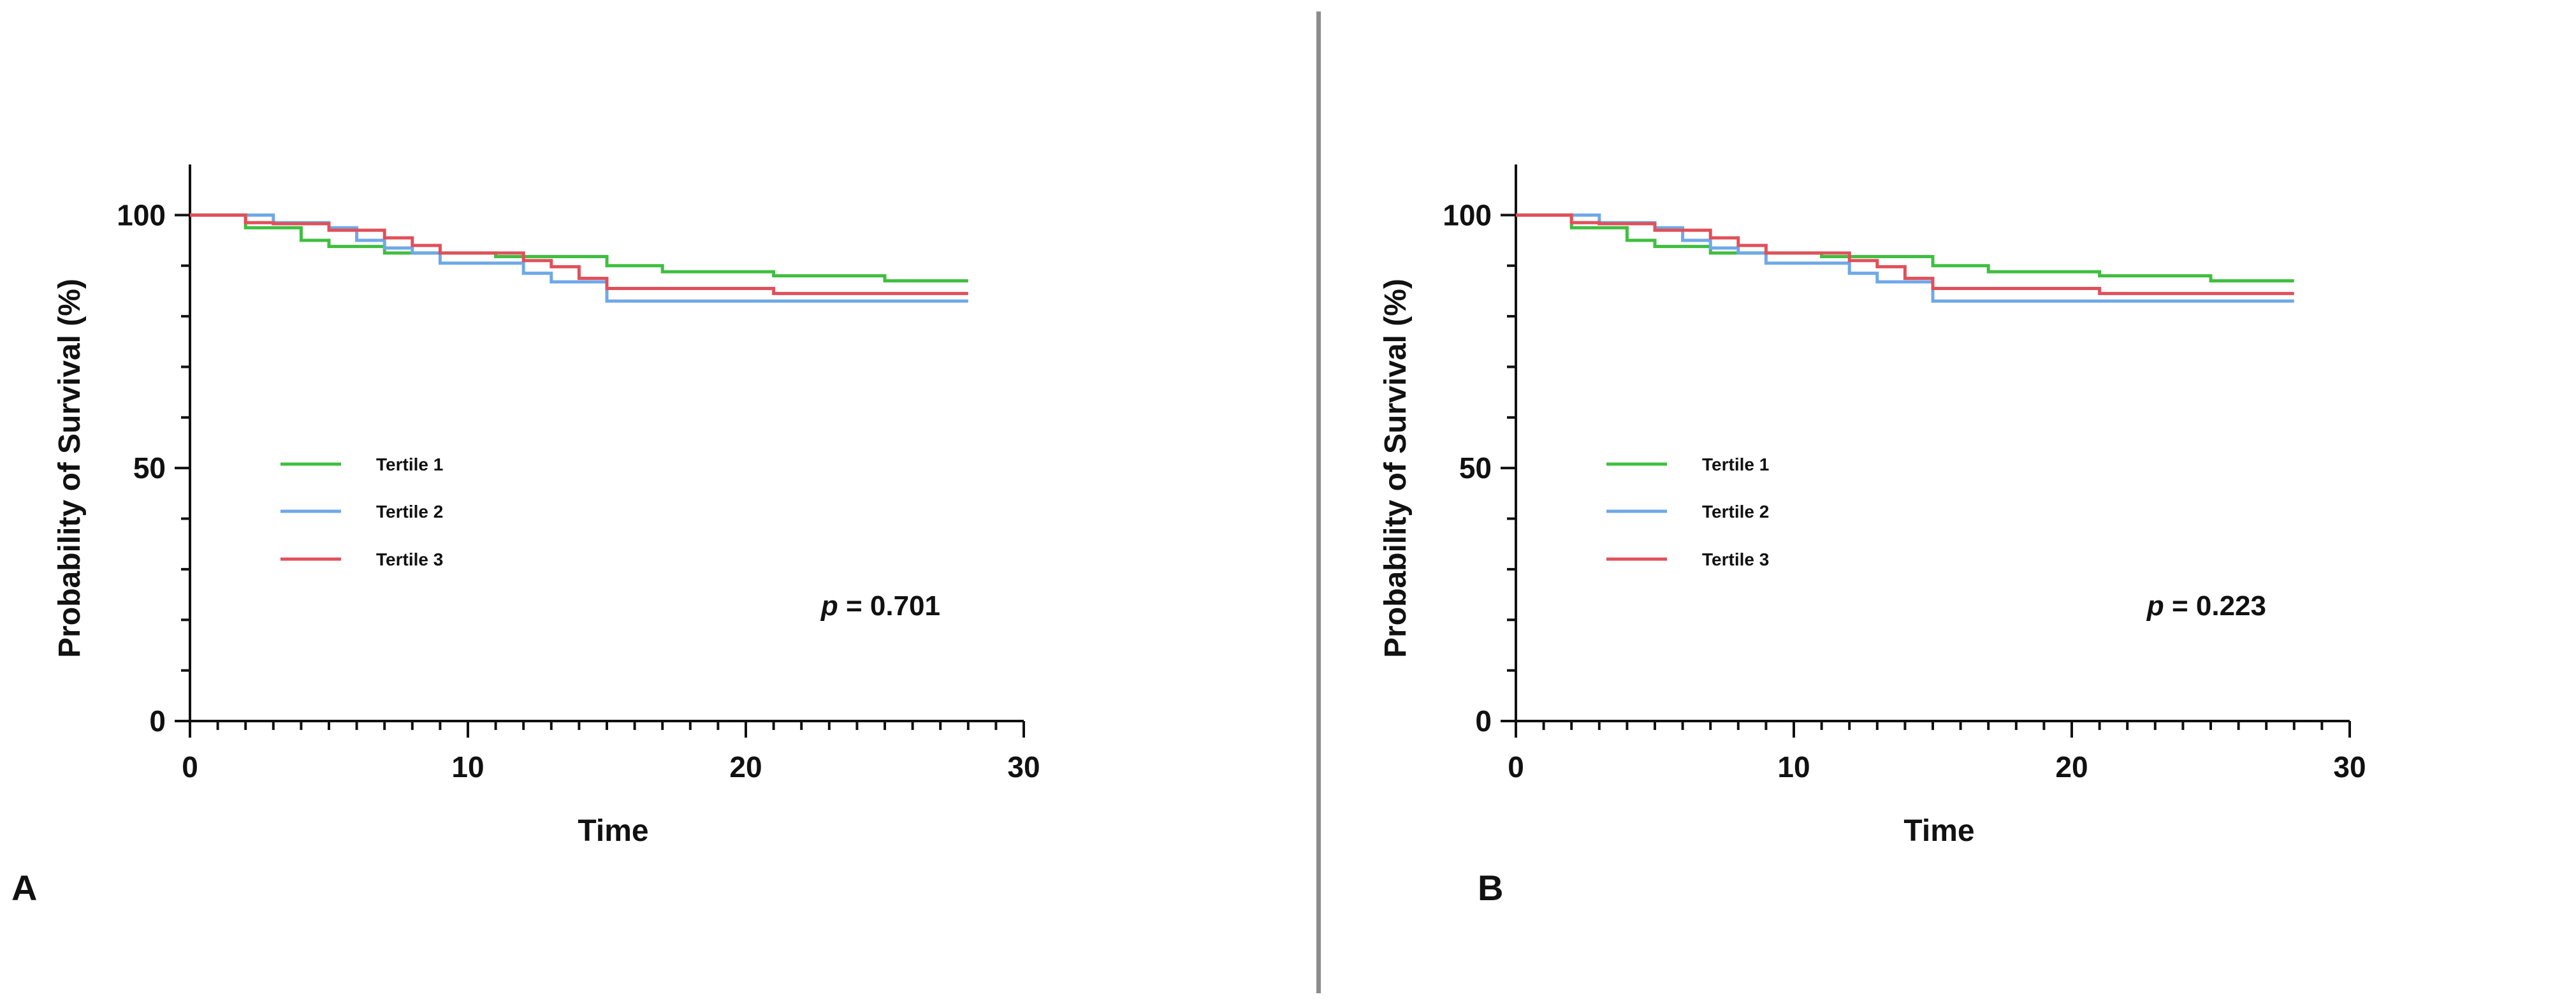 This screenshot has height=999, width=2576. I want to click on p-value-text: = 0.701, so click(889, 606).